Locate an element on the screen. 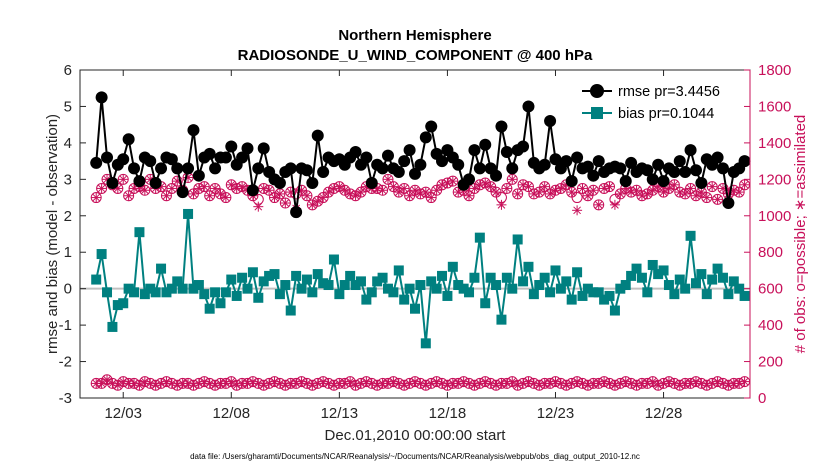 The width and height of the screenshot is (830, 470). y2-tick-label: 400 is located at coordinates (770, 325).